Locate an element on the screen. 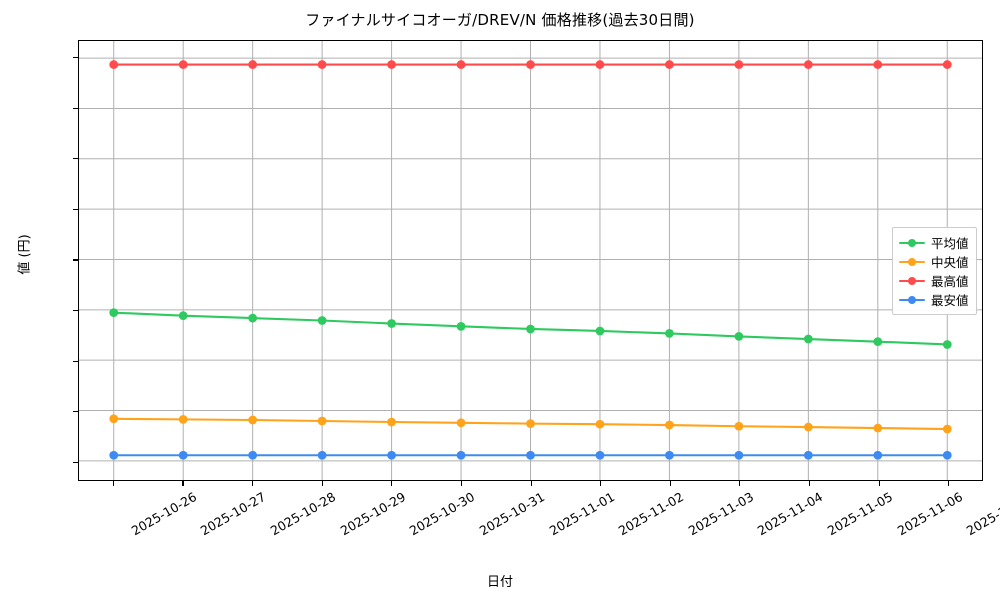 This screenshot has height=600, width=1000. legend-item-1: 平均値 is located at coordinates (934, 242).